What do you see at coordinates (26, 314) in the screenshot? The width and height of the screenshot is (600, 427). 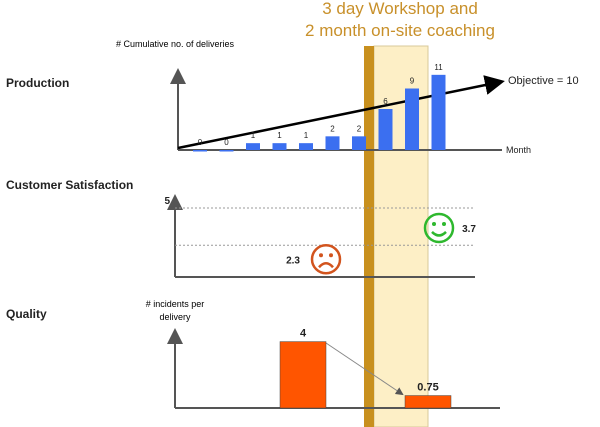 I see `section-title: Quality` at bounding box center [26, 314].